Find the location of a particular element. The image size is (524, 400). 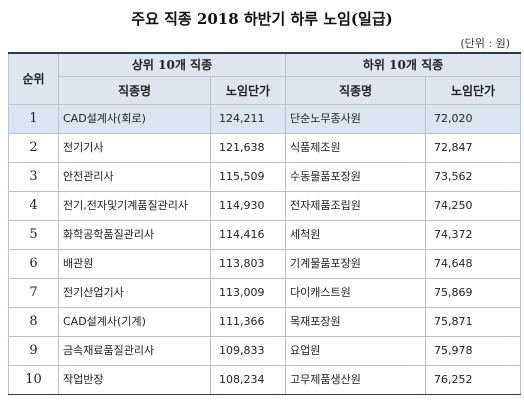

rank-header: 순위 is located at coordinates (33, 78).